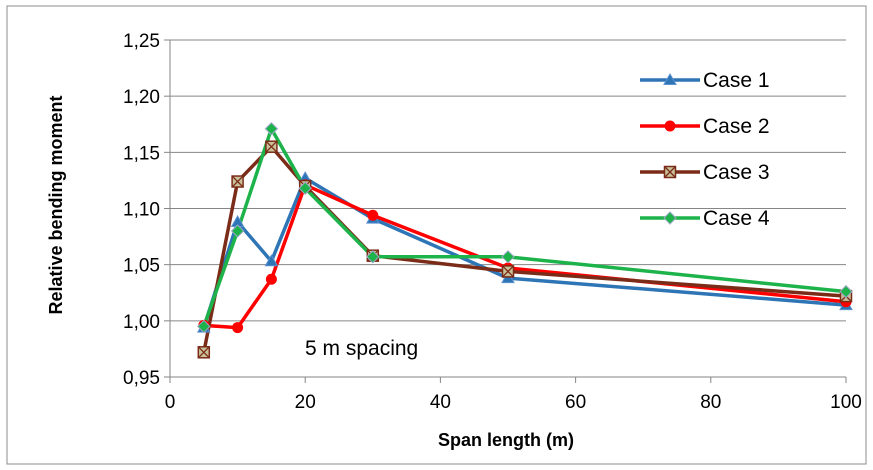 The width and height of the screenshot is (873, 470). What do you see at coordinates (56, 204) in the screenshot?
I see `y-axis-label: Relative bending moment` at bounding box center [56, 204].